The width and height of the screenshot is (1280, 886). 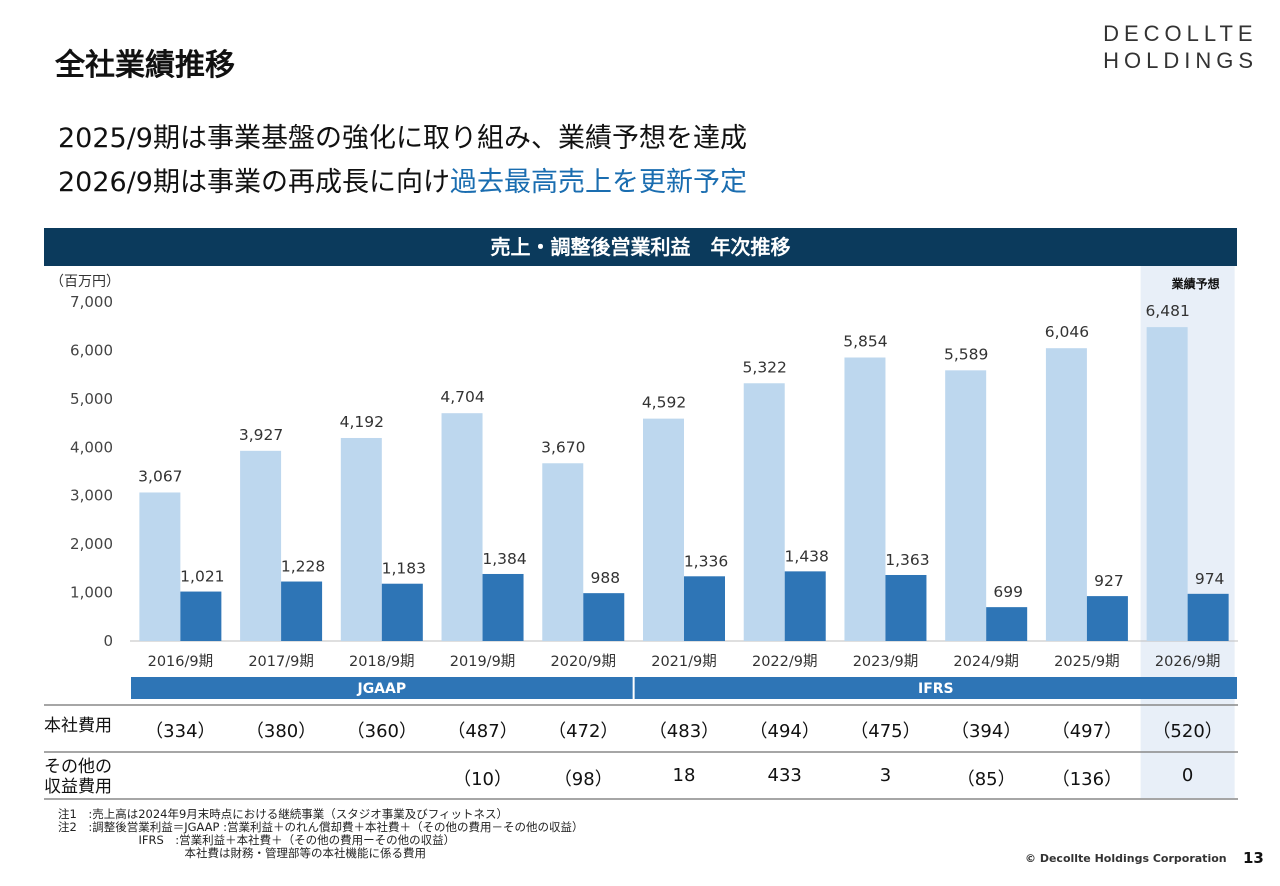 I want to click on y-tick-label: 6,000, so click(x=91, y=350).